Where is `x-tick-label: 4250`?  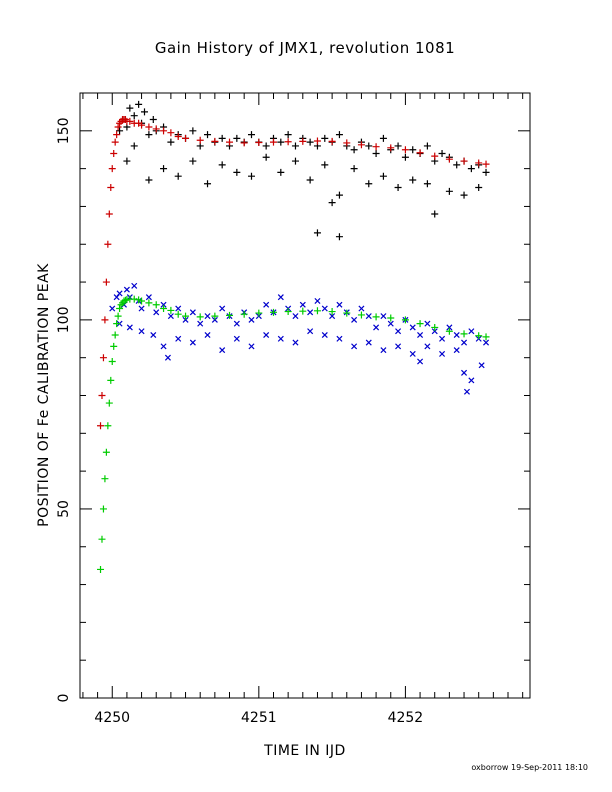
x-tick-label: 4250 is located at coordinates (112, 718).